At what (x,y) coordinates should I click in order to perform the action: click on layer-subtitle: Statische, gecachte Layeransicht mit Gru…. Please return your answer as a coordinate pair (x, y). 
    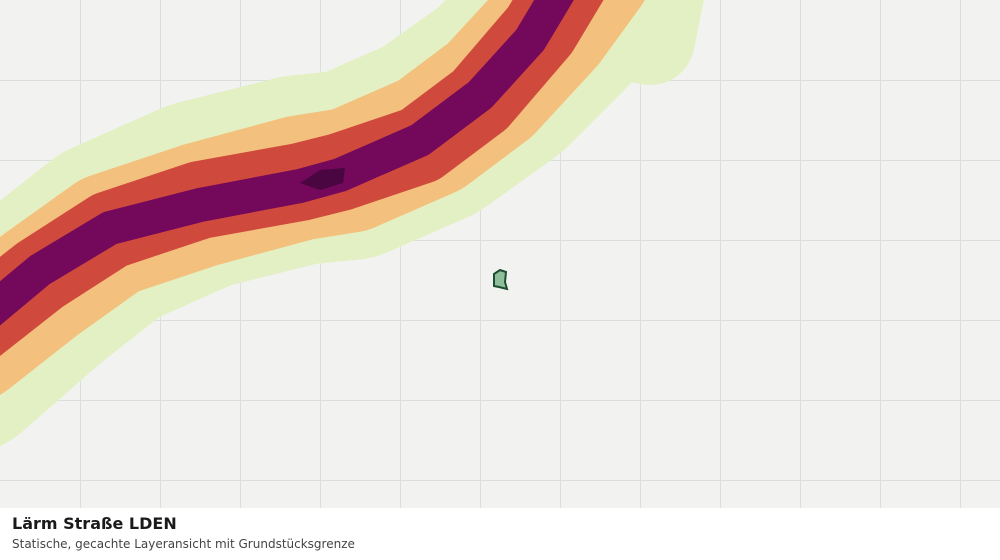
    Looking at the image, I should click on (183, 544).